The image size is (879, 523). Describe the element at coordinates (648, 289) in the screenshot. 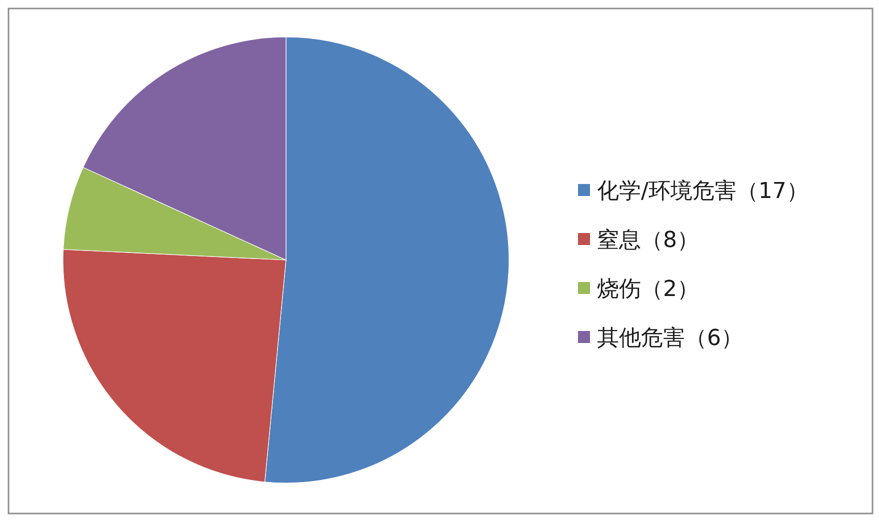

I see `legend-label: 烧伤（2）` at that location.